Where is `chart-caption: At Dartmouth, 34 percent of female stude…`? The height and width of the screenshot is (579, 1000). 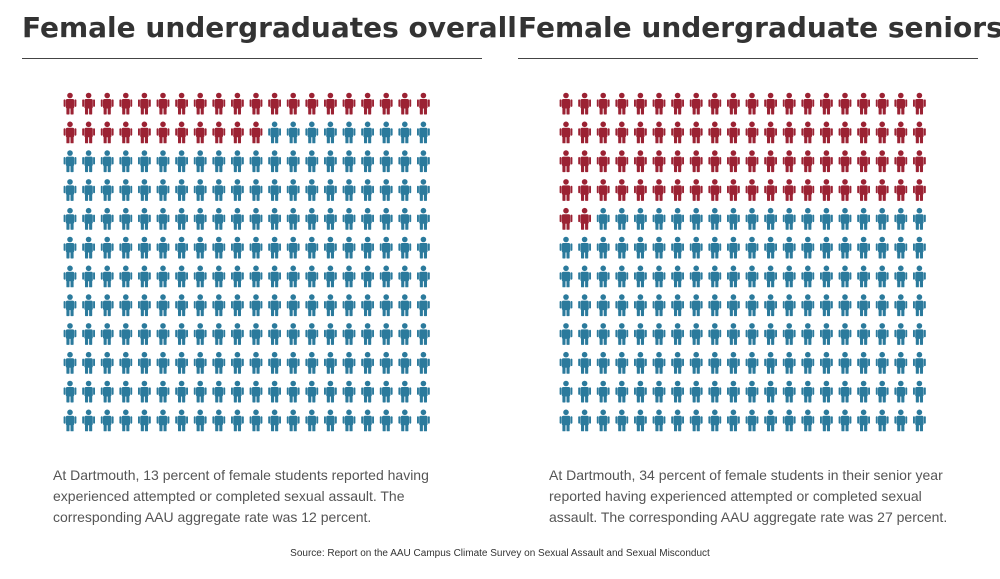 chart-caption: At Dartmouth, 34 percent of female stude… is located at coordinates (748, 496).